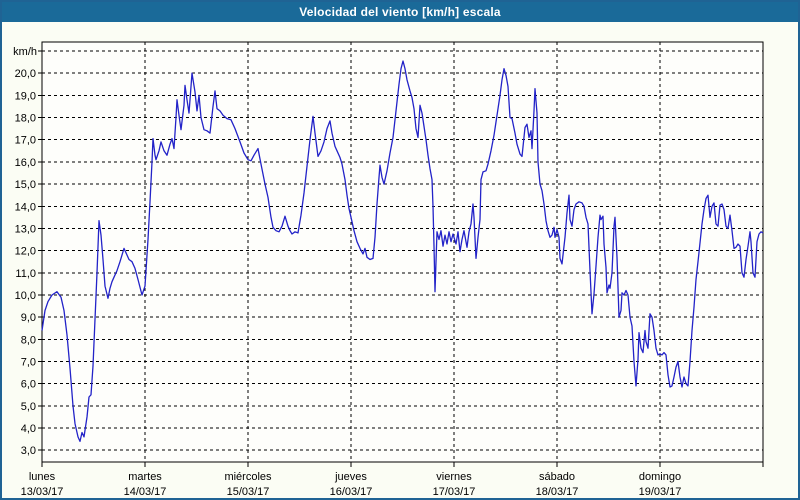 This screenshot has height=500, width=800. What do you see at coordinates (248, 492) in the screenshot?
I see `x-day-date-label: 15/03/17` at bounding box center [248, 492].